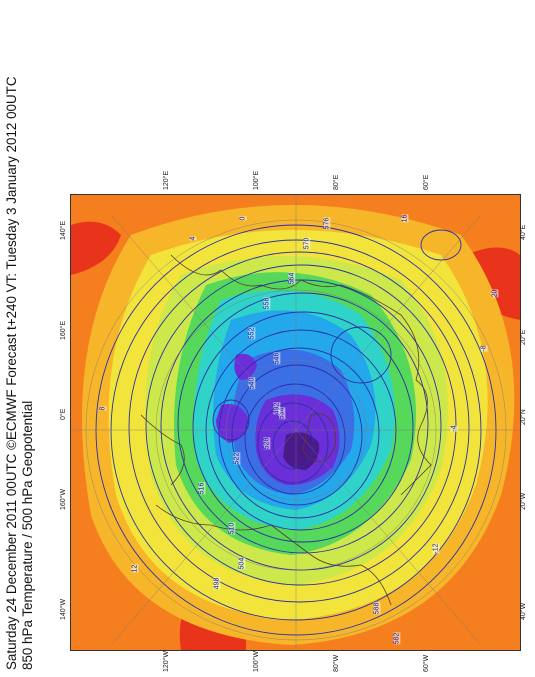  I want to click on lon-left-label: 160°W, so click(63, 499).